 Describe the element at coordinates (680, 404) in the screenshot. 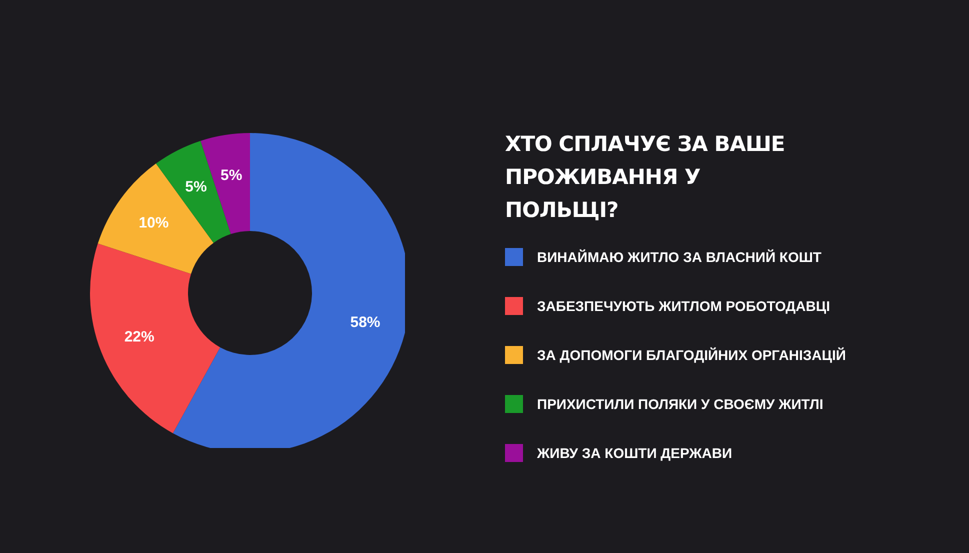

I see `legend-label: ПРИХИСТИЛИ ПОЛЯКИ У СВОЄМУ ЖИТЛІ` at that location.